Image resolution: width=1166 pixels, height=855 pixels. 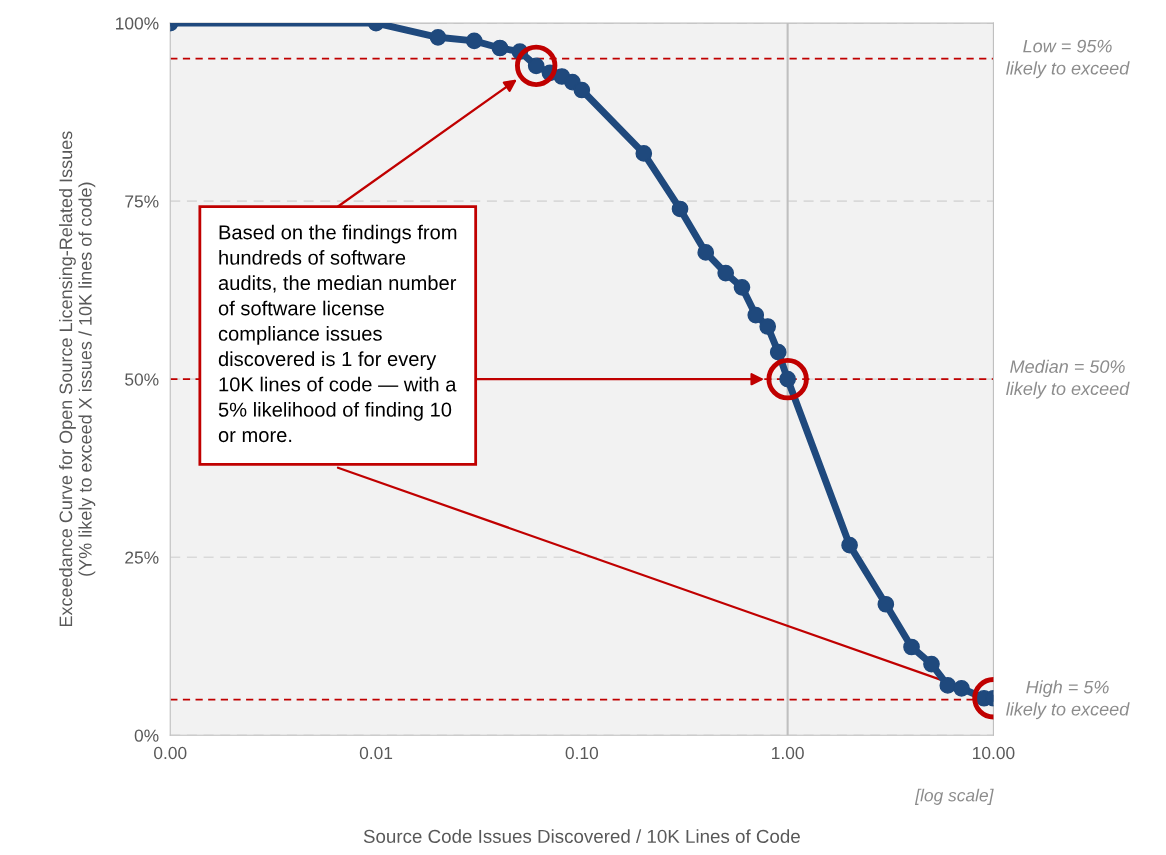 I want to click on ref-line-label: High = 5% likely to exceed, so click(x=1068, y=700).